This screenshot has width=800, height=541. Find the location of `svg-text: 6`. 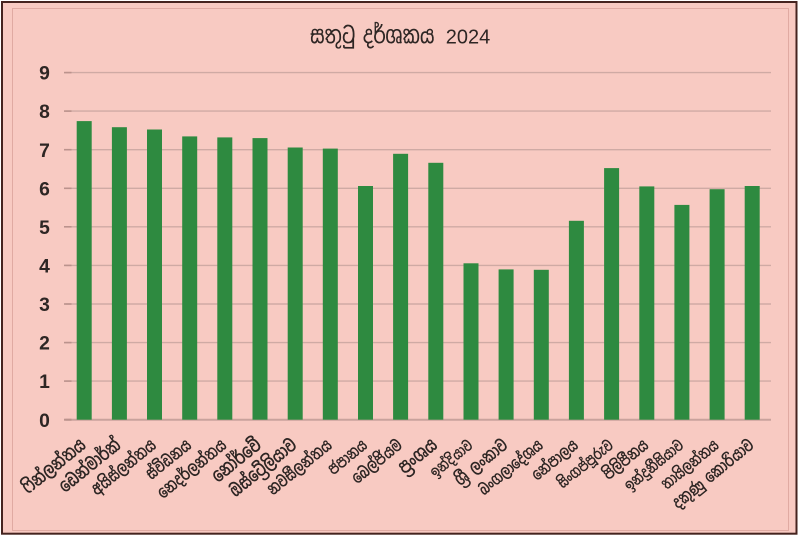

svg-text: 6 is located at coordinates (44, 189).